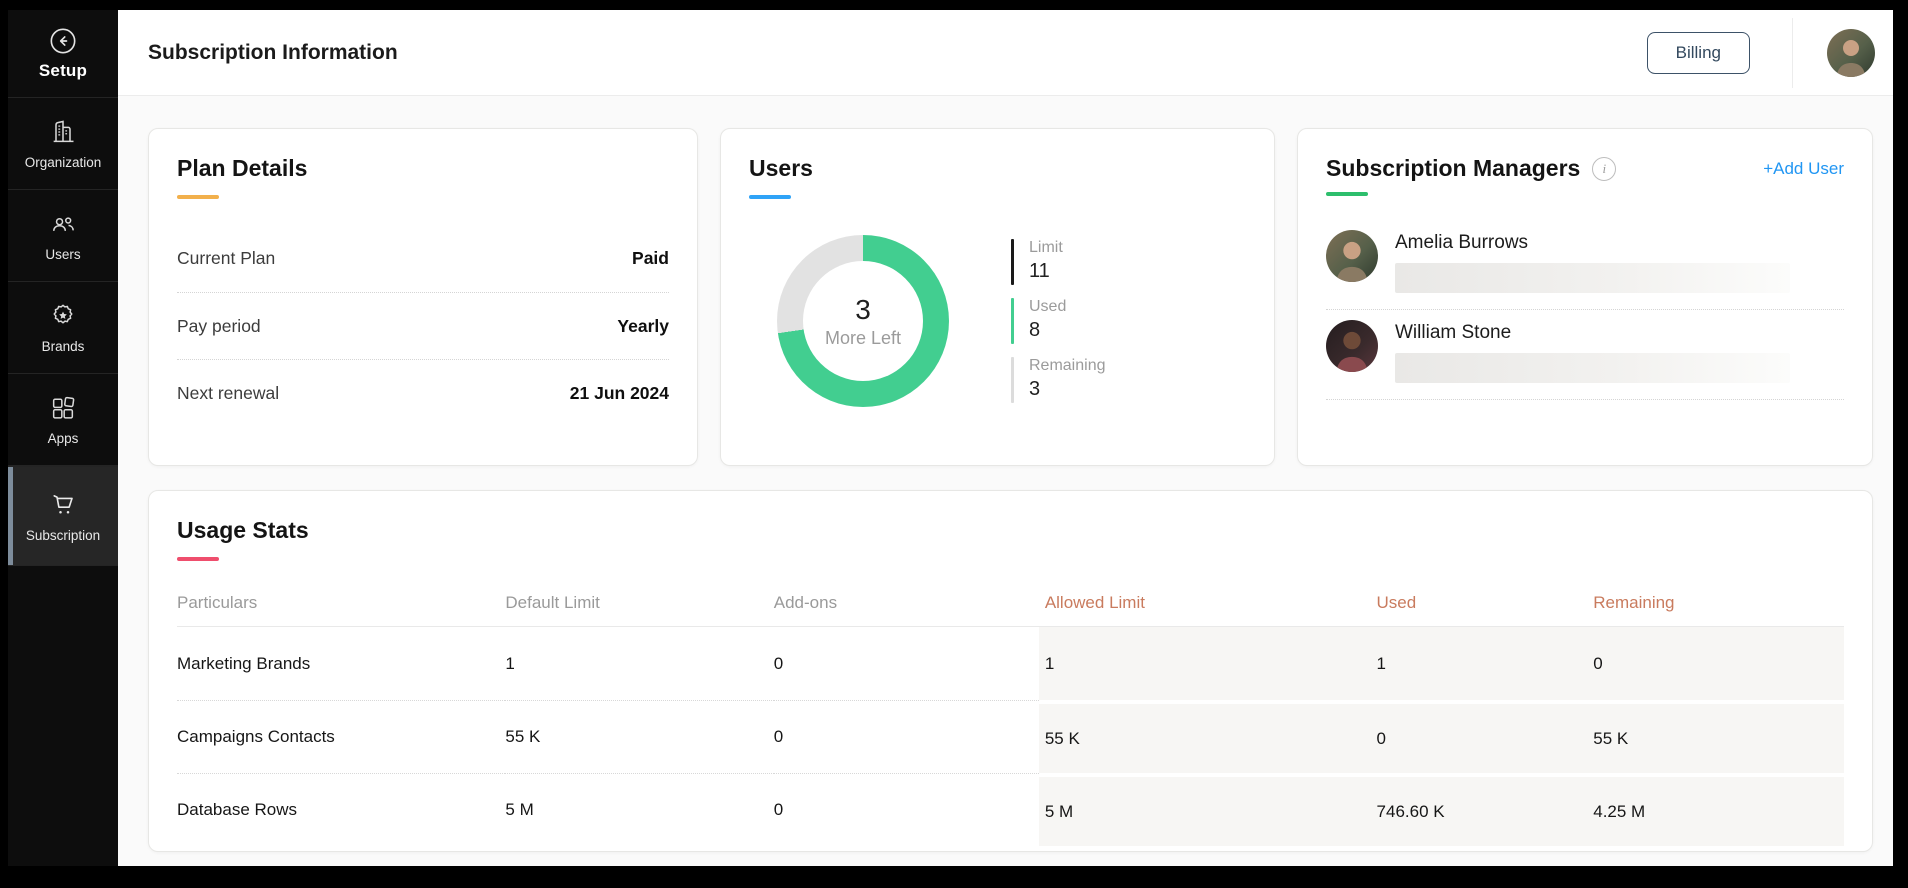  I want to click on billing-button: Billing, so click(1698, 52).